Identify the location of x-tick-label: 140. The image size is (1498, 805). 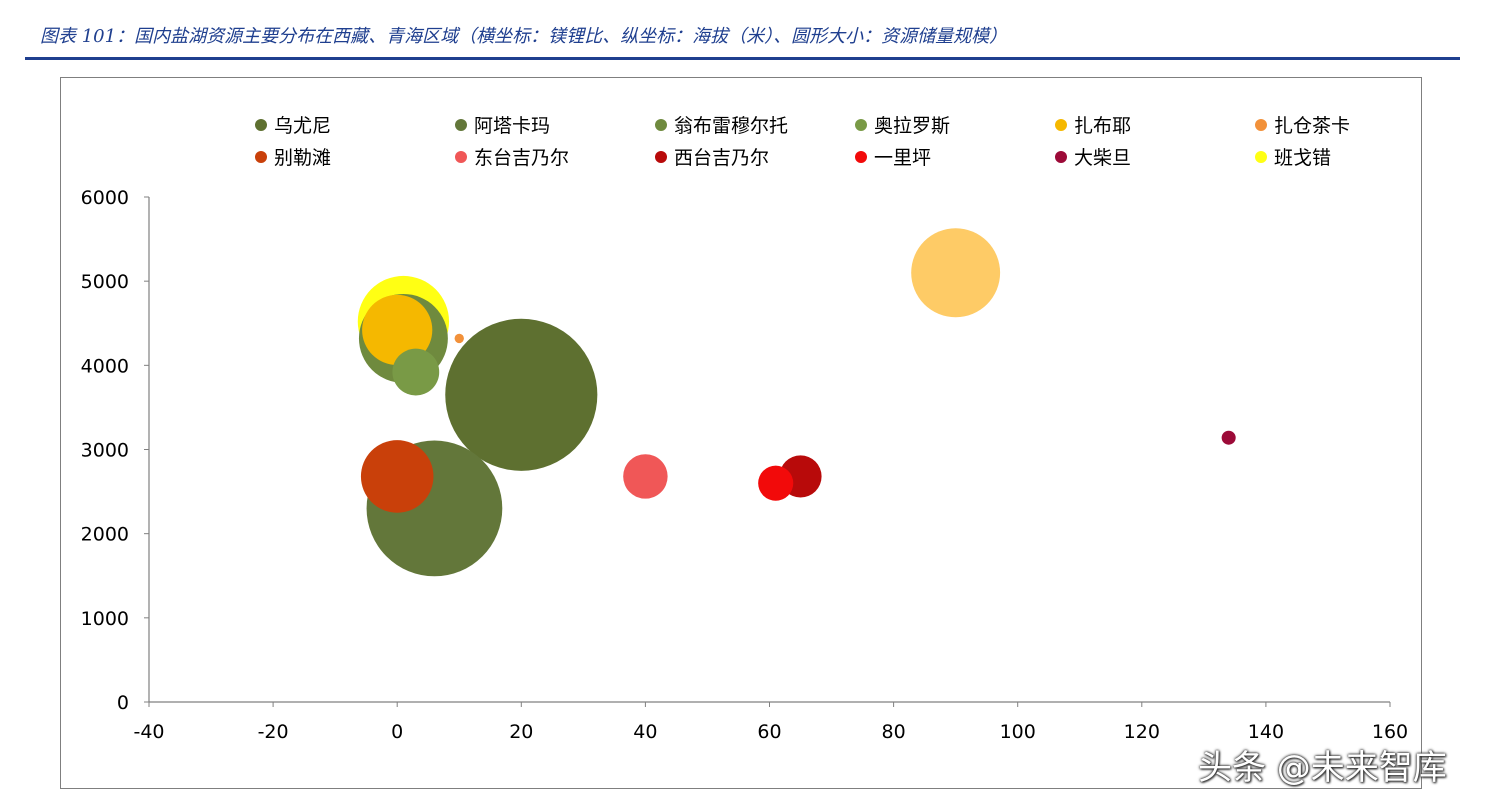
(1266, 732).